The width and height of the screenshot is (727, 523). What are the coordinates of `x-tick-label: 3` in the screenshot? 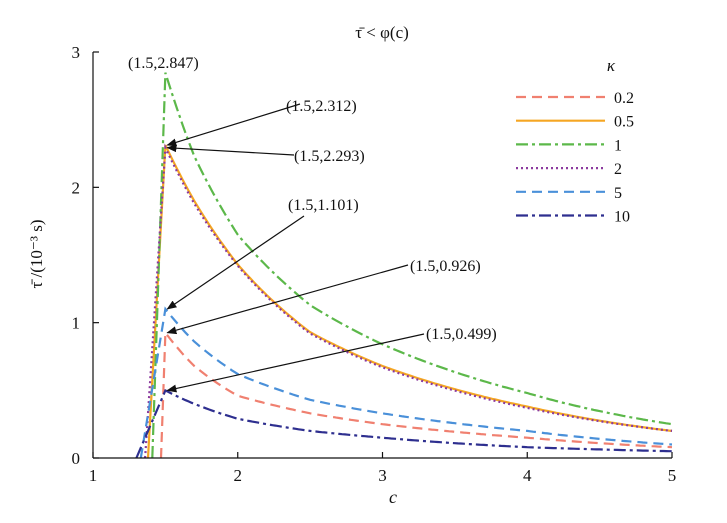 It's located at (382, 475).